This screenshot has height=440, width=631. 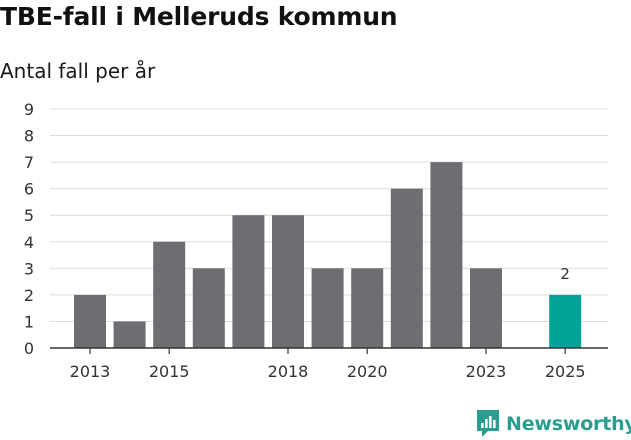 I want to click on bar-2018, so click(x=288, y=281).